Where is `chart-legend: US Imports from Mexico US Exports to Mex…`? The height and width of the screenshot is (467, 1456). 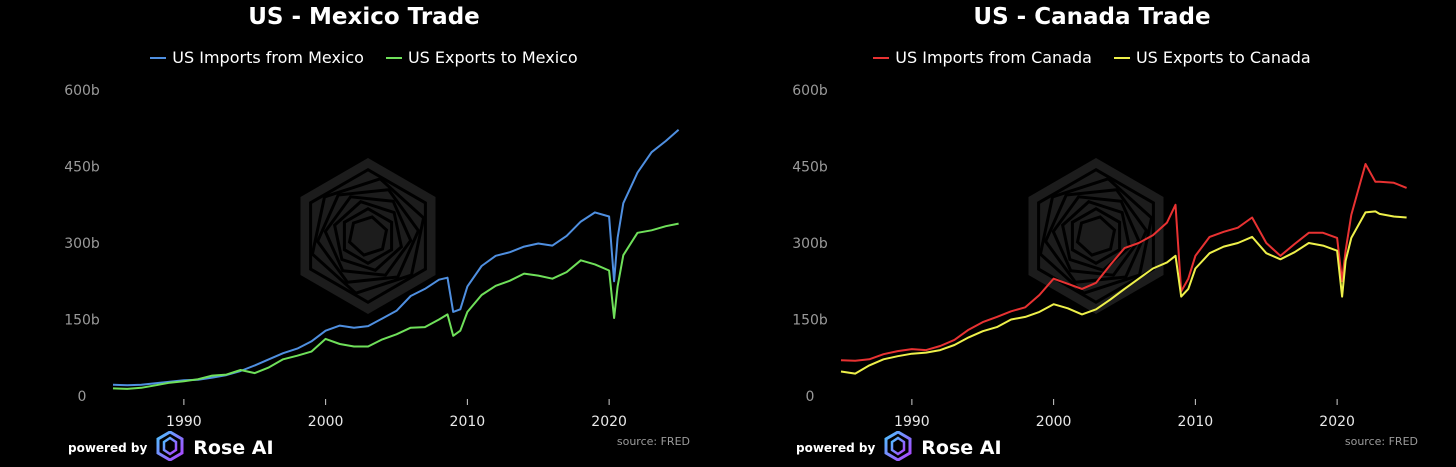
chart-legend: US Imports from Mexico US Exports to Mex… is located at coordinates (364, 57).